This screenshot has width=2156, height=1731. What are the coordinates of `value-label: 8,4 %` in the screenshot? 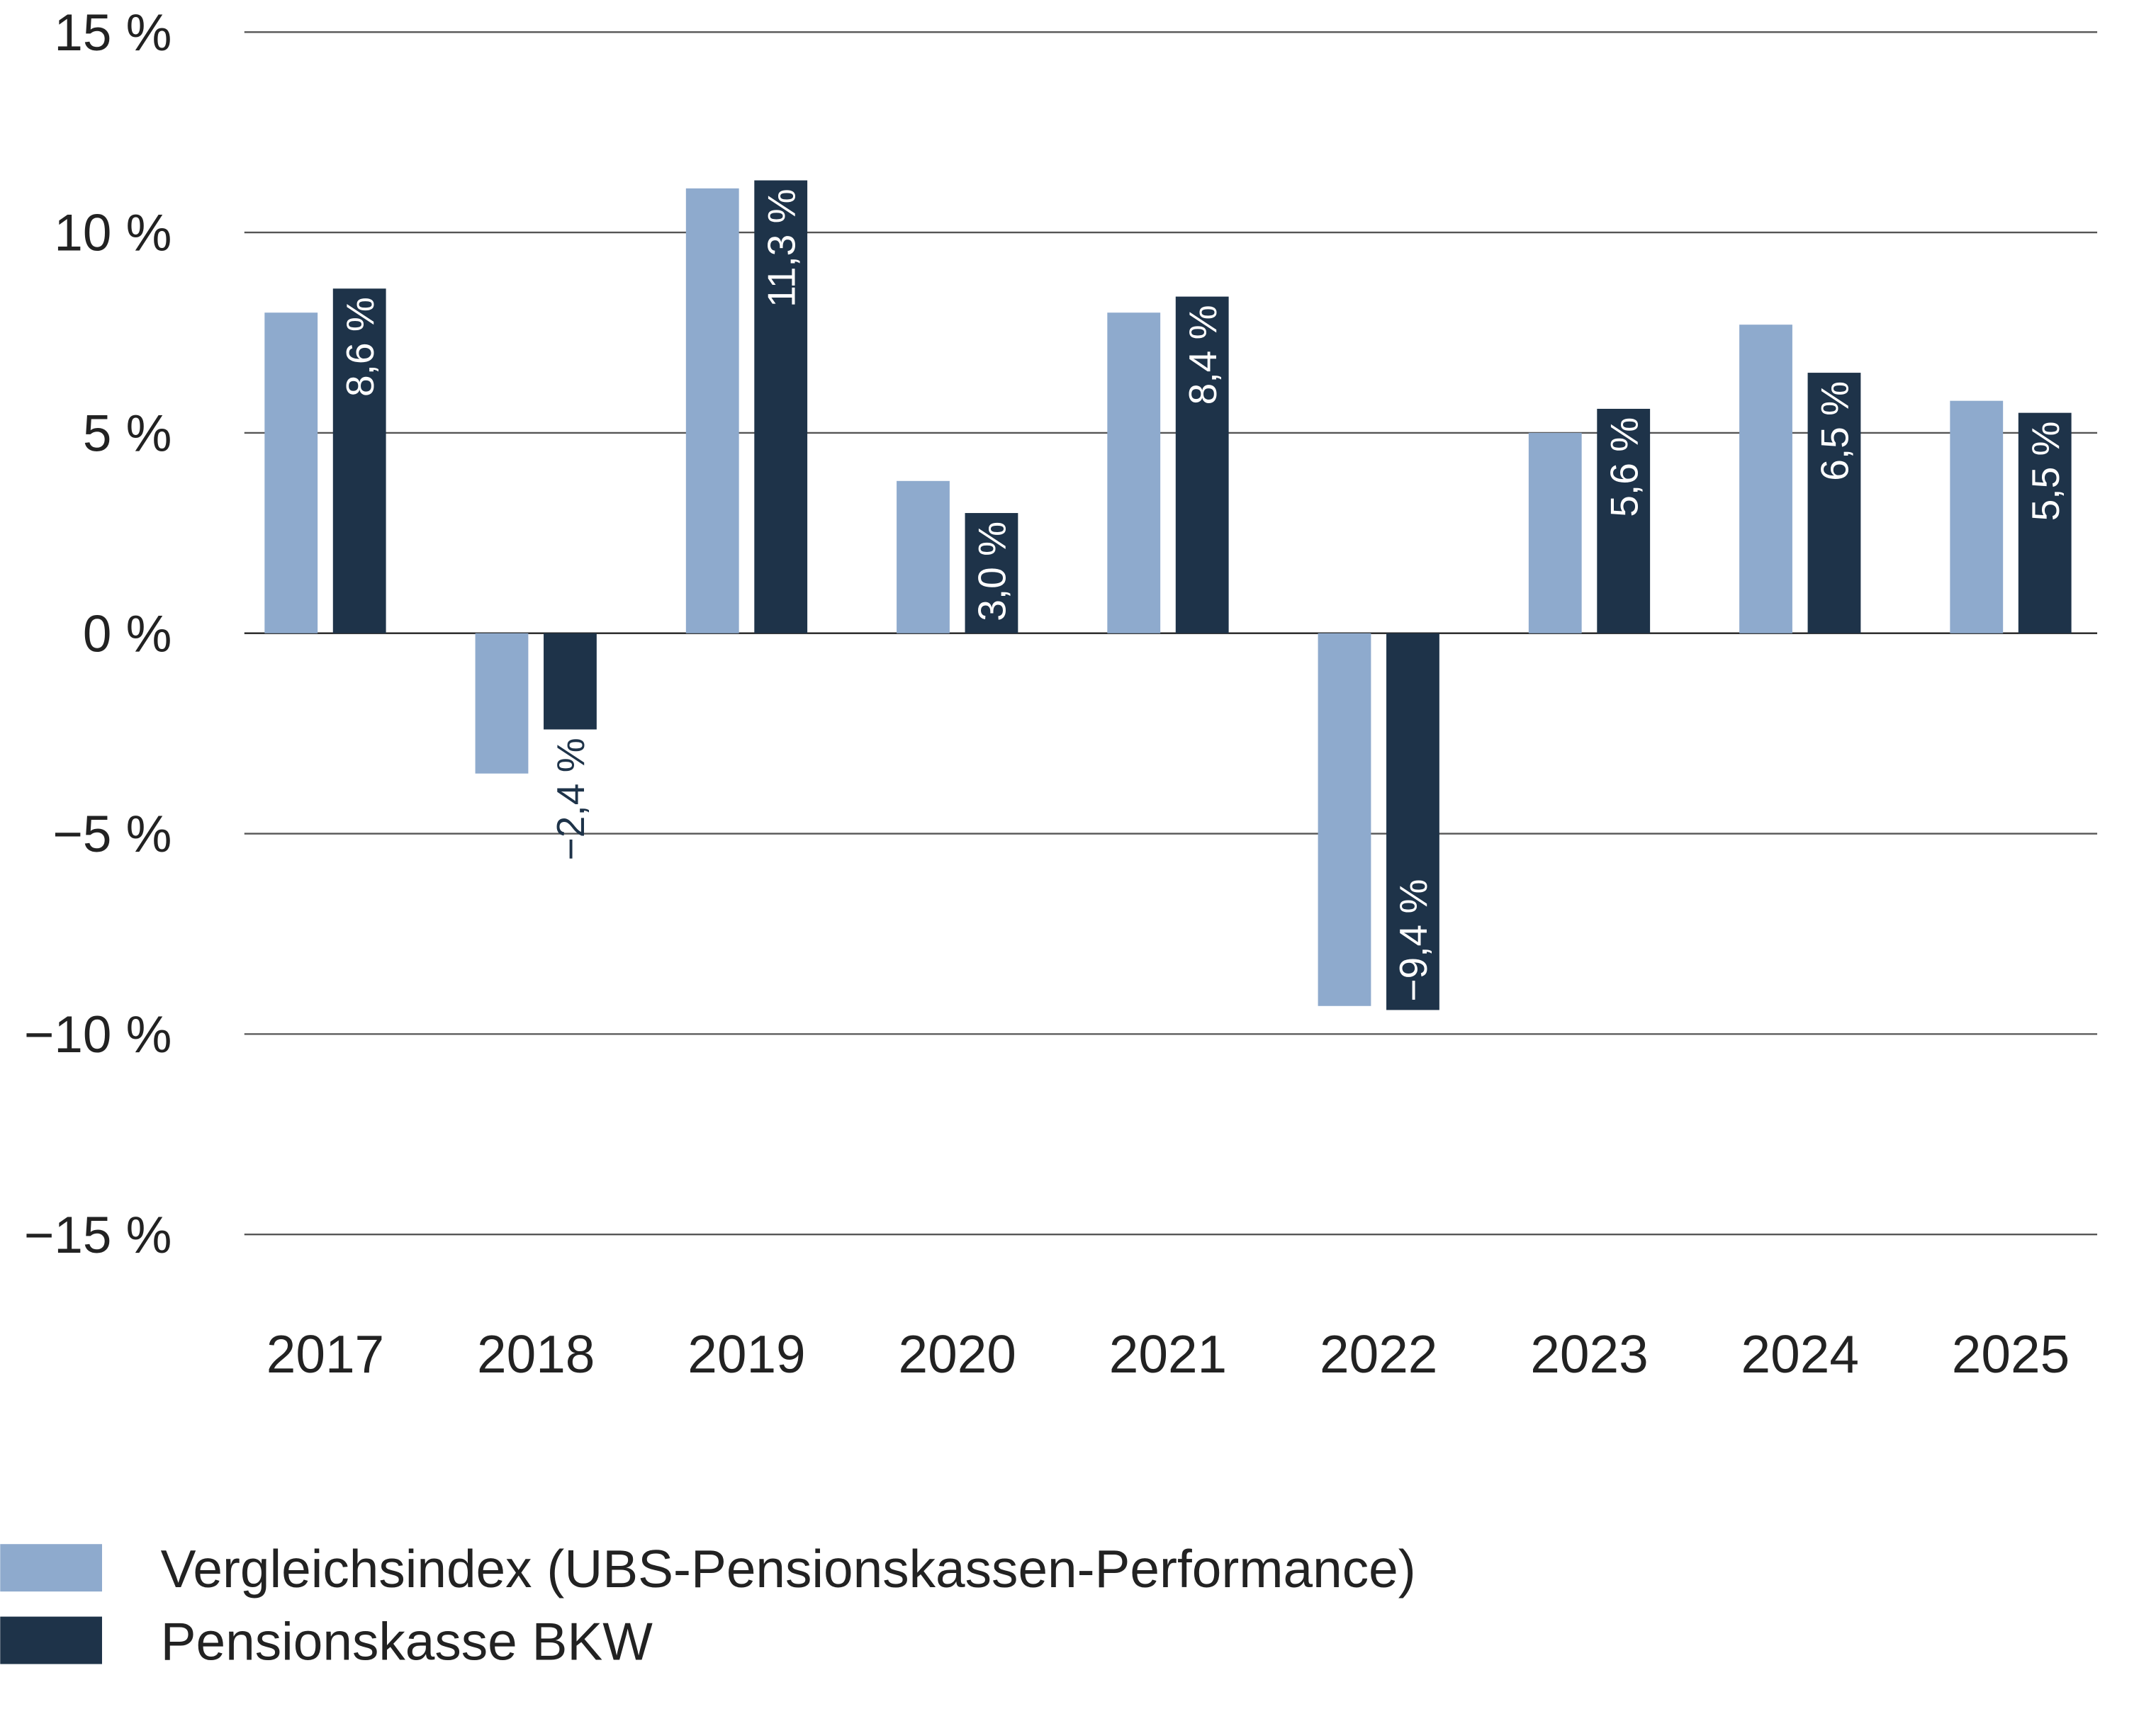 It's located at (1203, 355).